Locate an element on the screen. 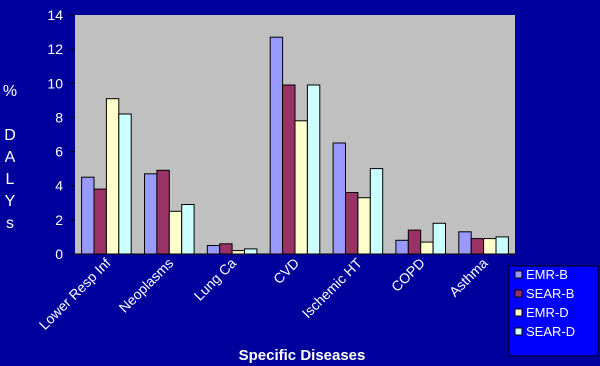 This screenshot has width=600, height=366. y-label-char-5: Y is located at coordinates (10, 201).